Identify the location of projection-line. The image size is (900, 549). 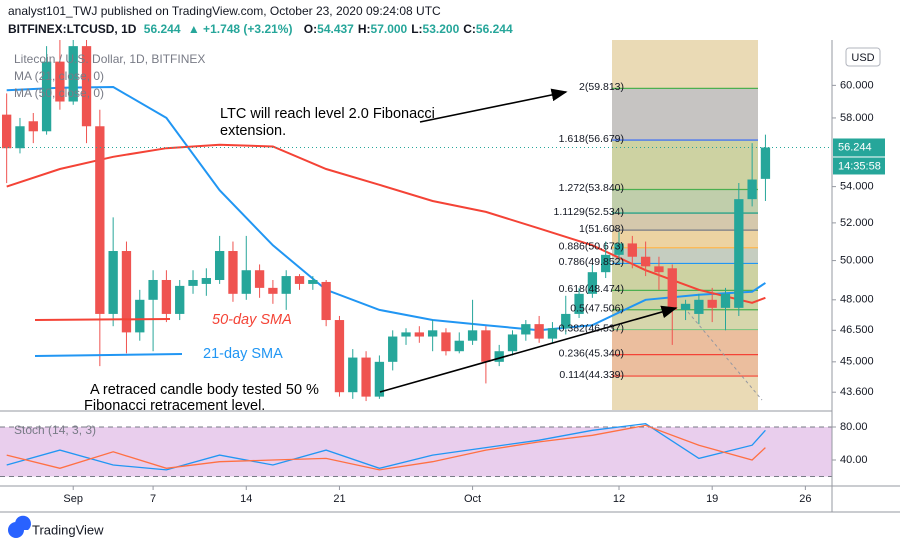
(725, 356).